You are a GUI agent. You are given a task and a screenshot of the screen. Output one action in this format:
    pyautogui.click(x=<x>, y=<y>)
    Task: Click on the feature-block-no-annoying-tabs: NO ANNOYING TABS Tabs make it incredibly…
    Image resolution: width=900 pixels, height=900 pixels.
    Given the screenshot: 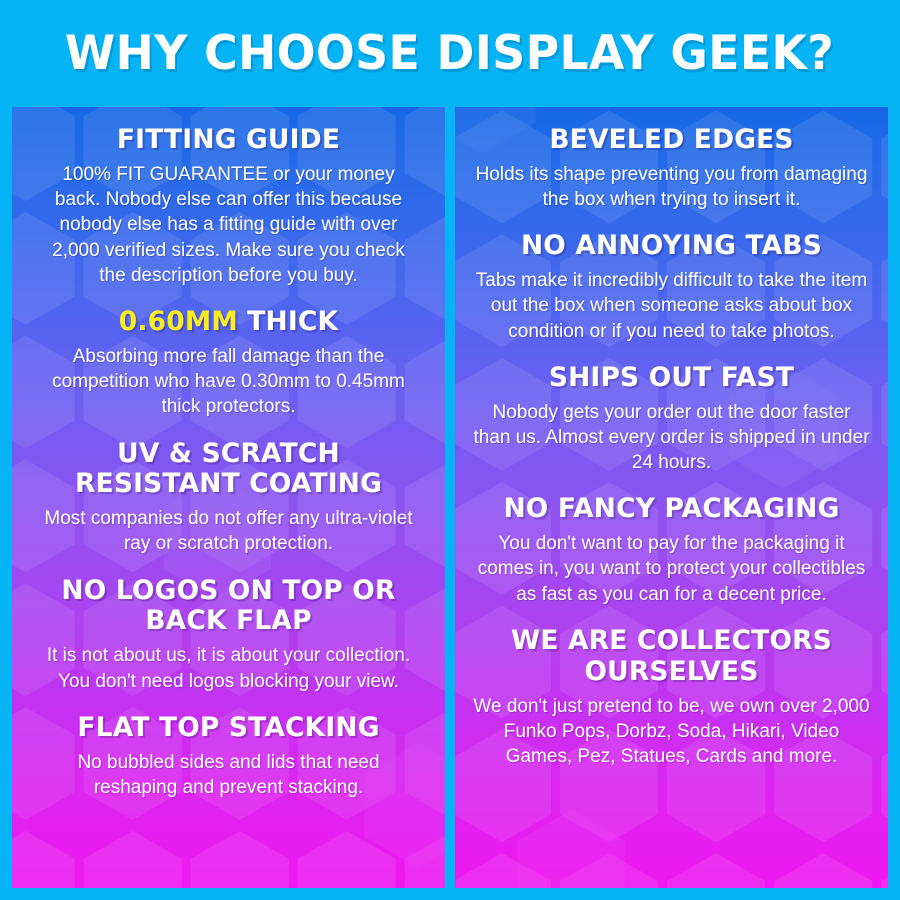 What is the action you would take?
    pyautogui.click(x=671, y=287)
    